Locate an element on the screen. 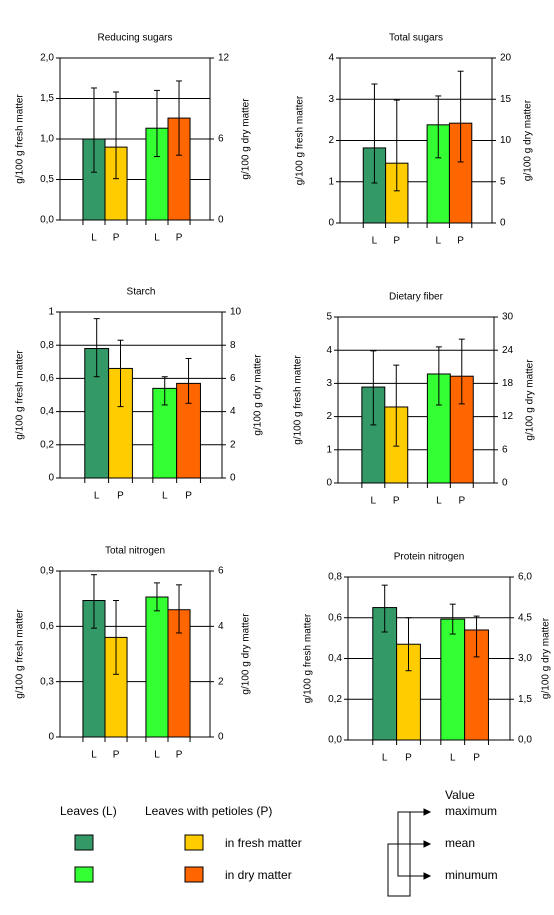 Image resolution: width=554 pixels, height=915 pixels. y2-tick-label: 6,0 is located at coordinates (525, 577).